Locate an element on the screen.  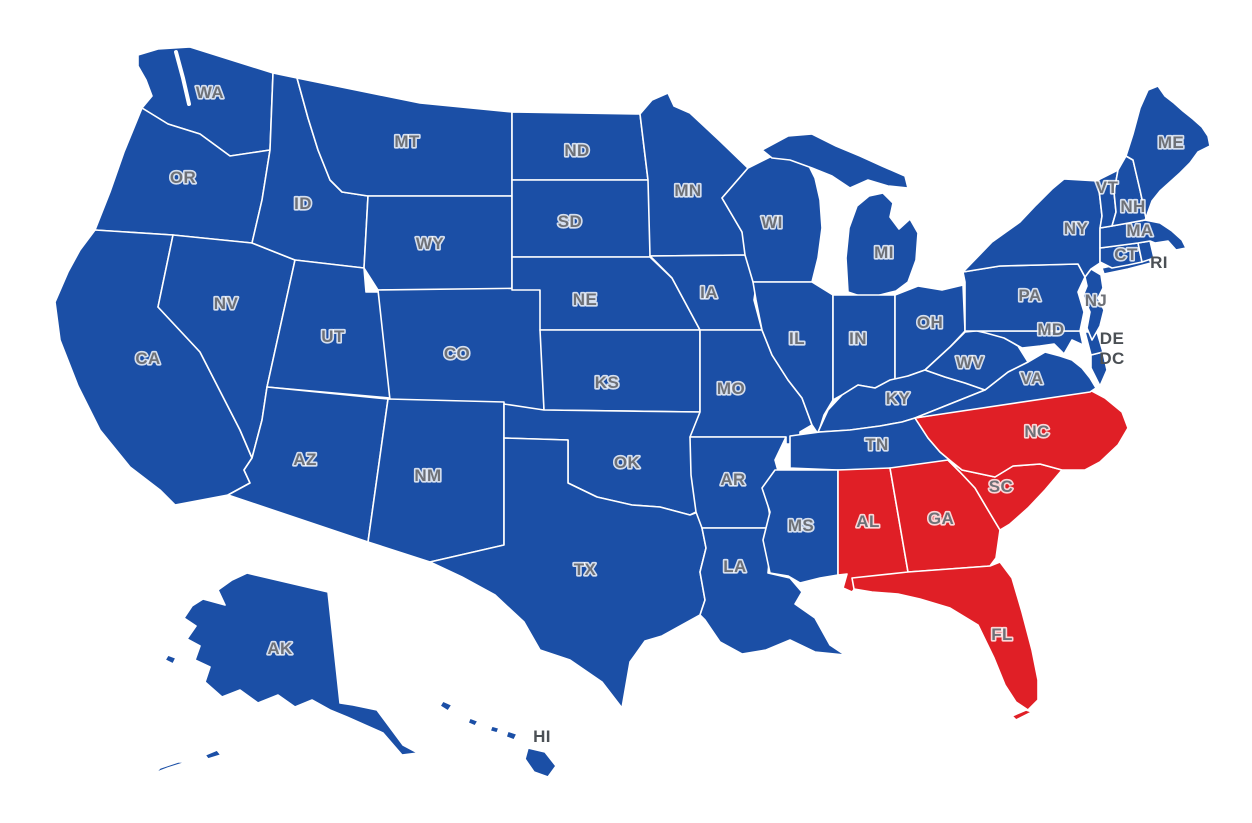
state-nd is located at coordinates (580, 146).